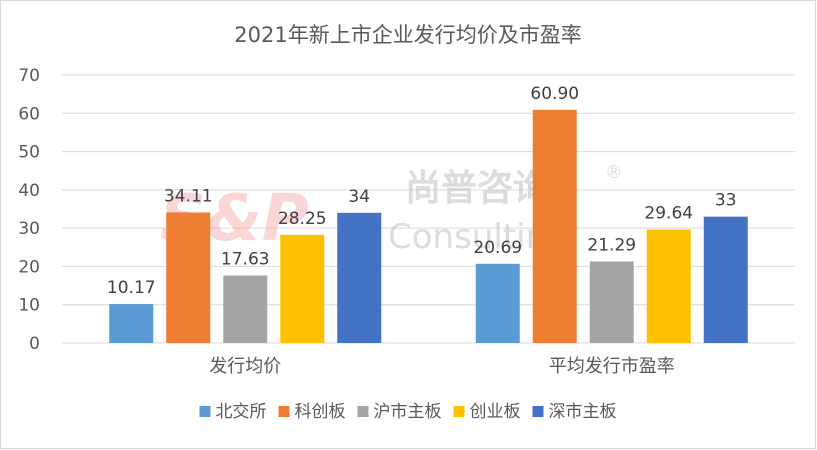 The image size is (817, 450). I want to click on legend-label: 创业板, so click(495, 412).